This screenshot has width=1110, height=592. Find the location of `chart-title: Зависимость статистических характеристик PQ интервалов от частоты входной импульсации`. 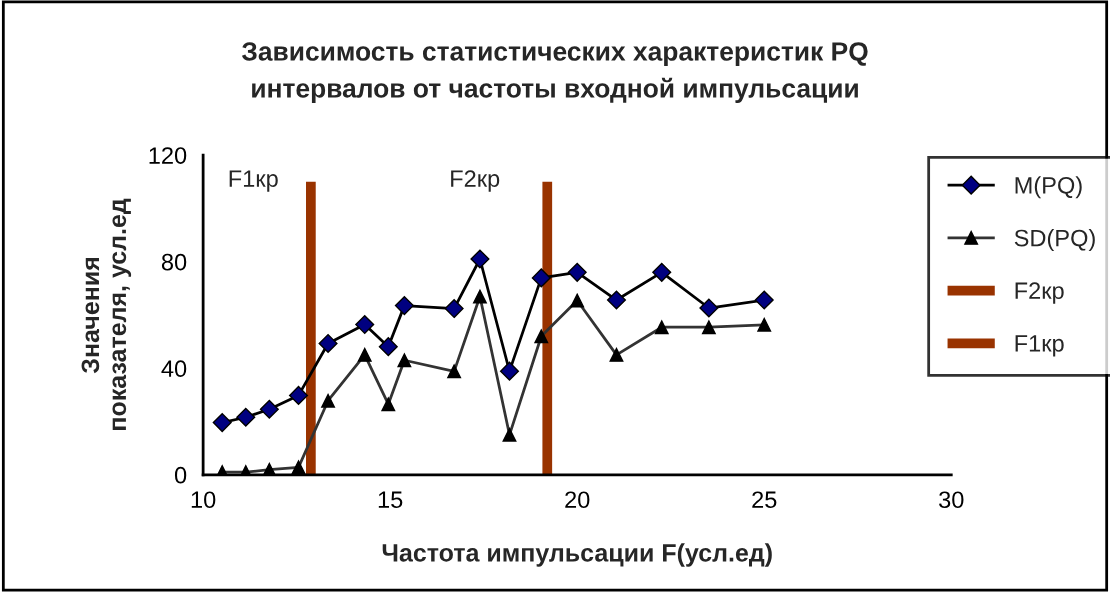

chart-title: Зависимость статистических характеристик PQ интервалов от частоты входной импульсации is located at coordinates (554, 72).